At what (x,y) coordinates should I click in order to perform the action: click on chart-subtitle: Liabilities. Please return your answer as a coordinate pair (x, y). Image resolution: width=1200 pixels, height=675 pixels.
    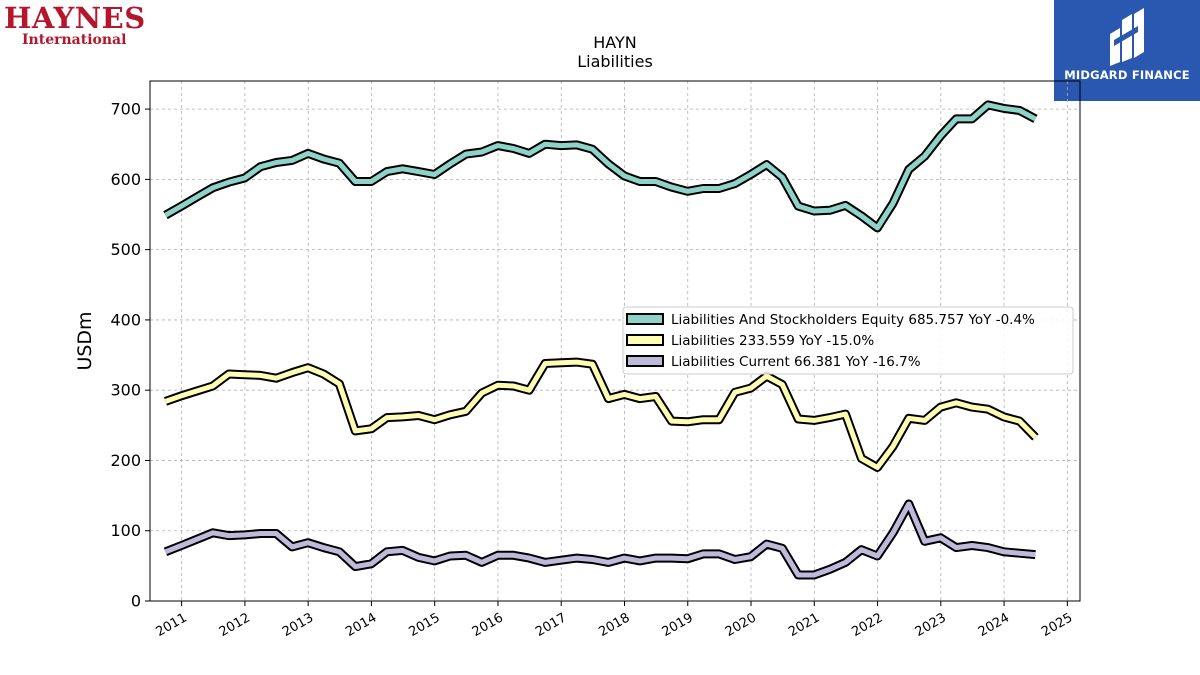
    Looking at the image, I should click on (615, 61).